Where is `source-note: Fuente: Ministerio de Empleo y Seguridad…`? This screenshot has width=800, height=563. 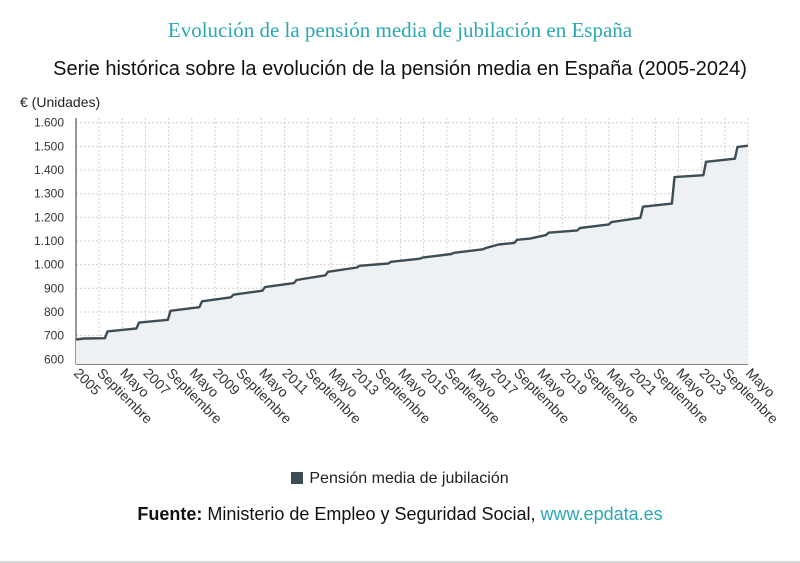
source-note: Fuente: Ministerio de Empleo y Seguridad… is located at coordinates (400, 514).